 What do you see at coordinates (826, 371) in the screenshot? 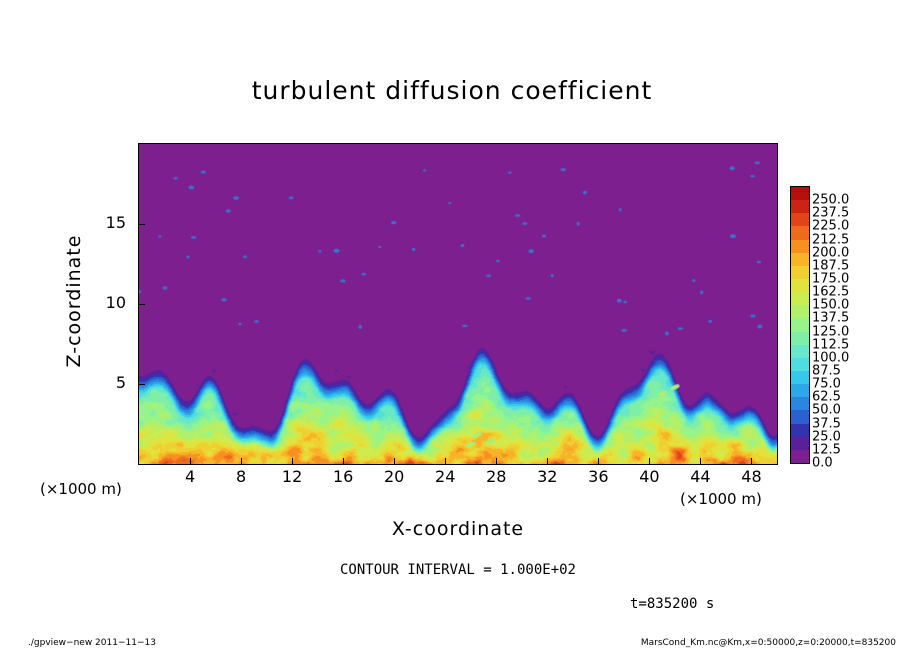
I see `colorbar-label-87.5: 87.5` at bounding box center [826, 371].